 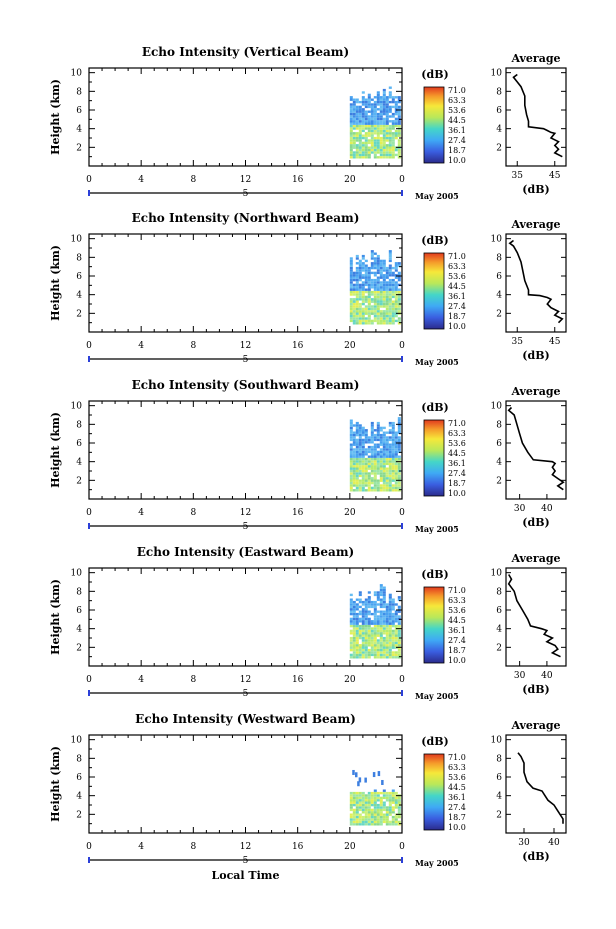 I want to click on colorbar-unit: (dB), so click(x=434, y=407).